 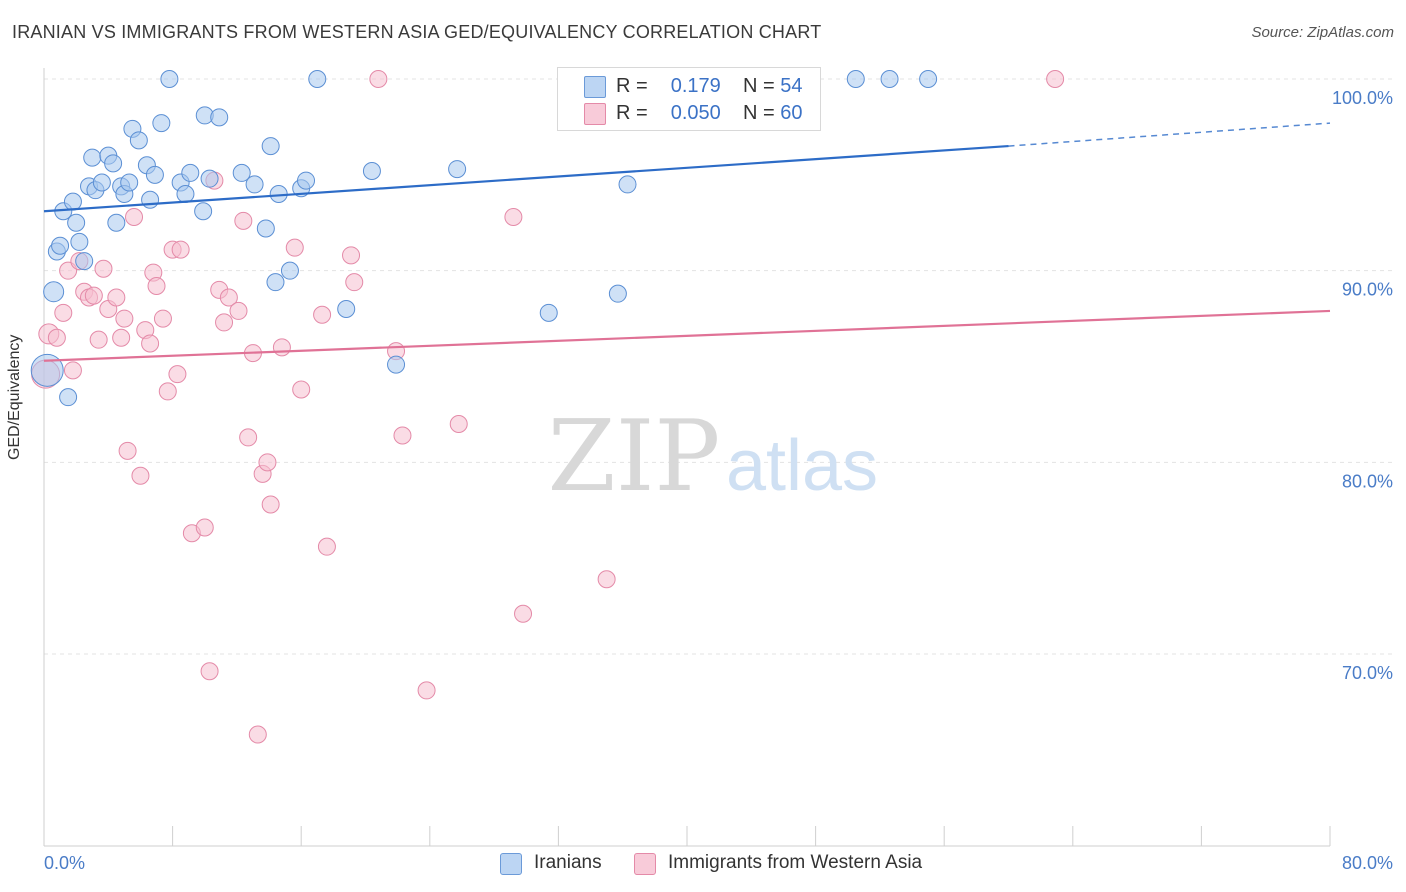 I want to click on y-tick-label: 90.0%, so click(x=1367, y=290).